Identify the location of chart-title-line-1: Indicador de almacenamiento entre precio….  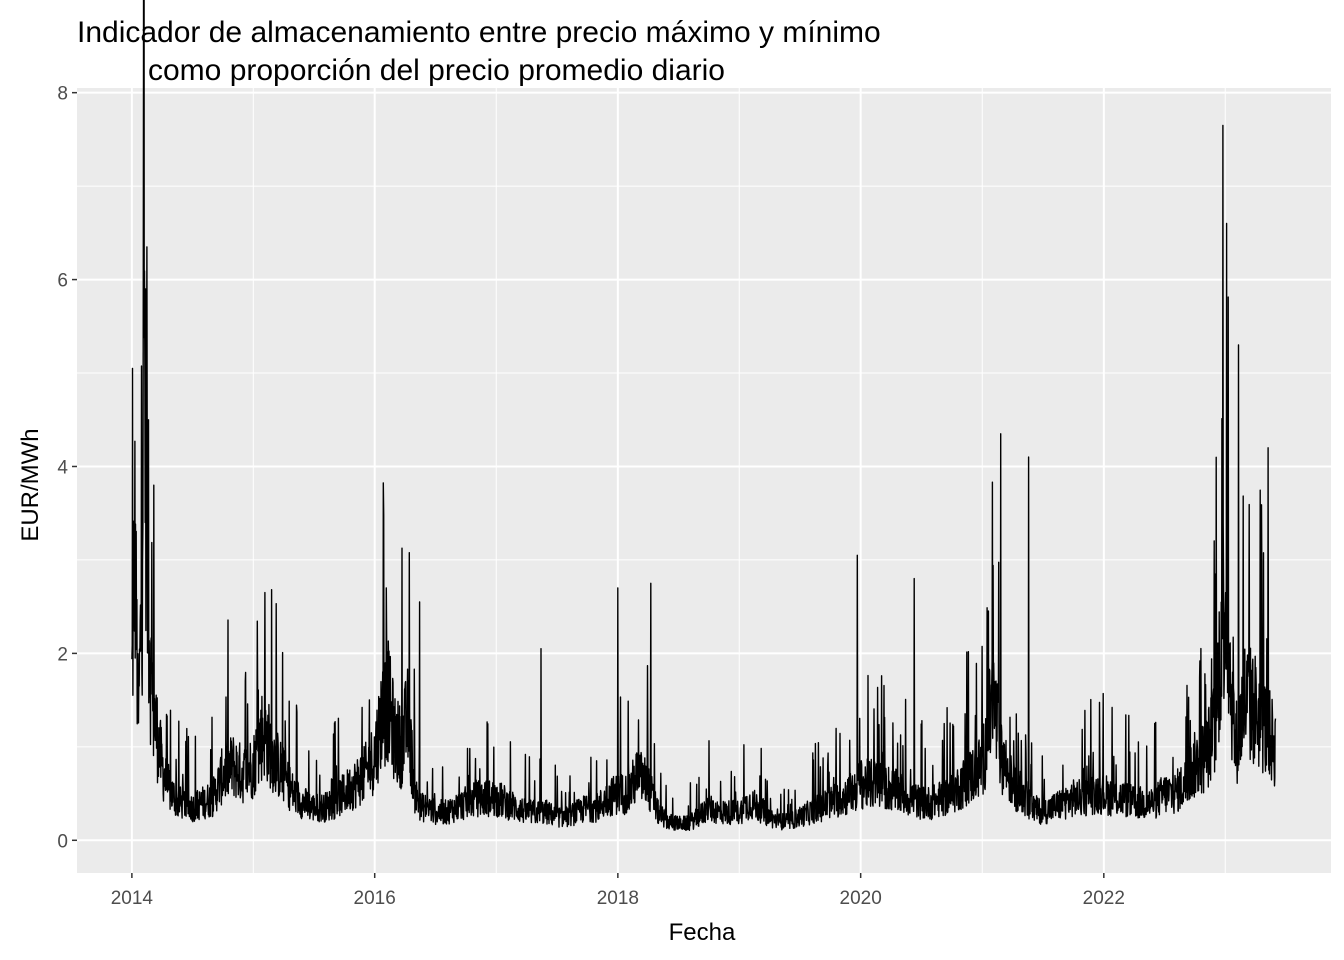
(479, 32).